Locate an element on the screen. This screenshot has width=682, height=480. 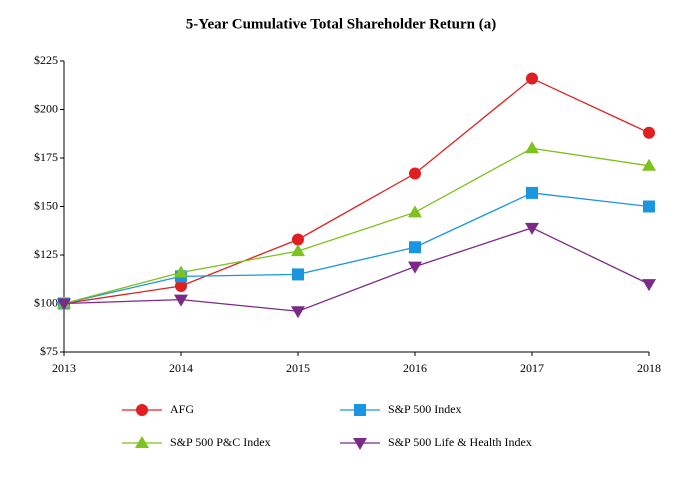
x-tick-label: 2014 is located at coordinates (181, 368).